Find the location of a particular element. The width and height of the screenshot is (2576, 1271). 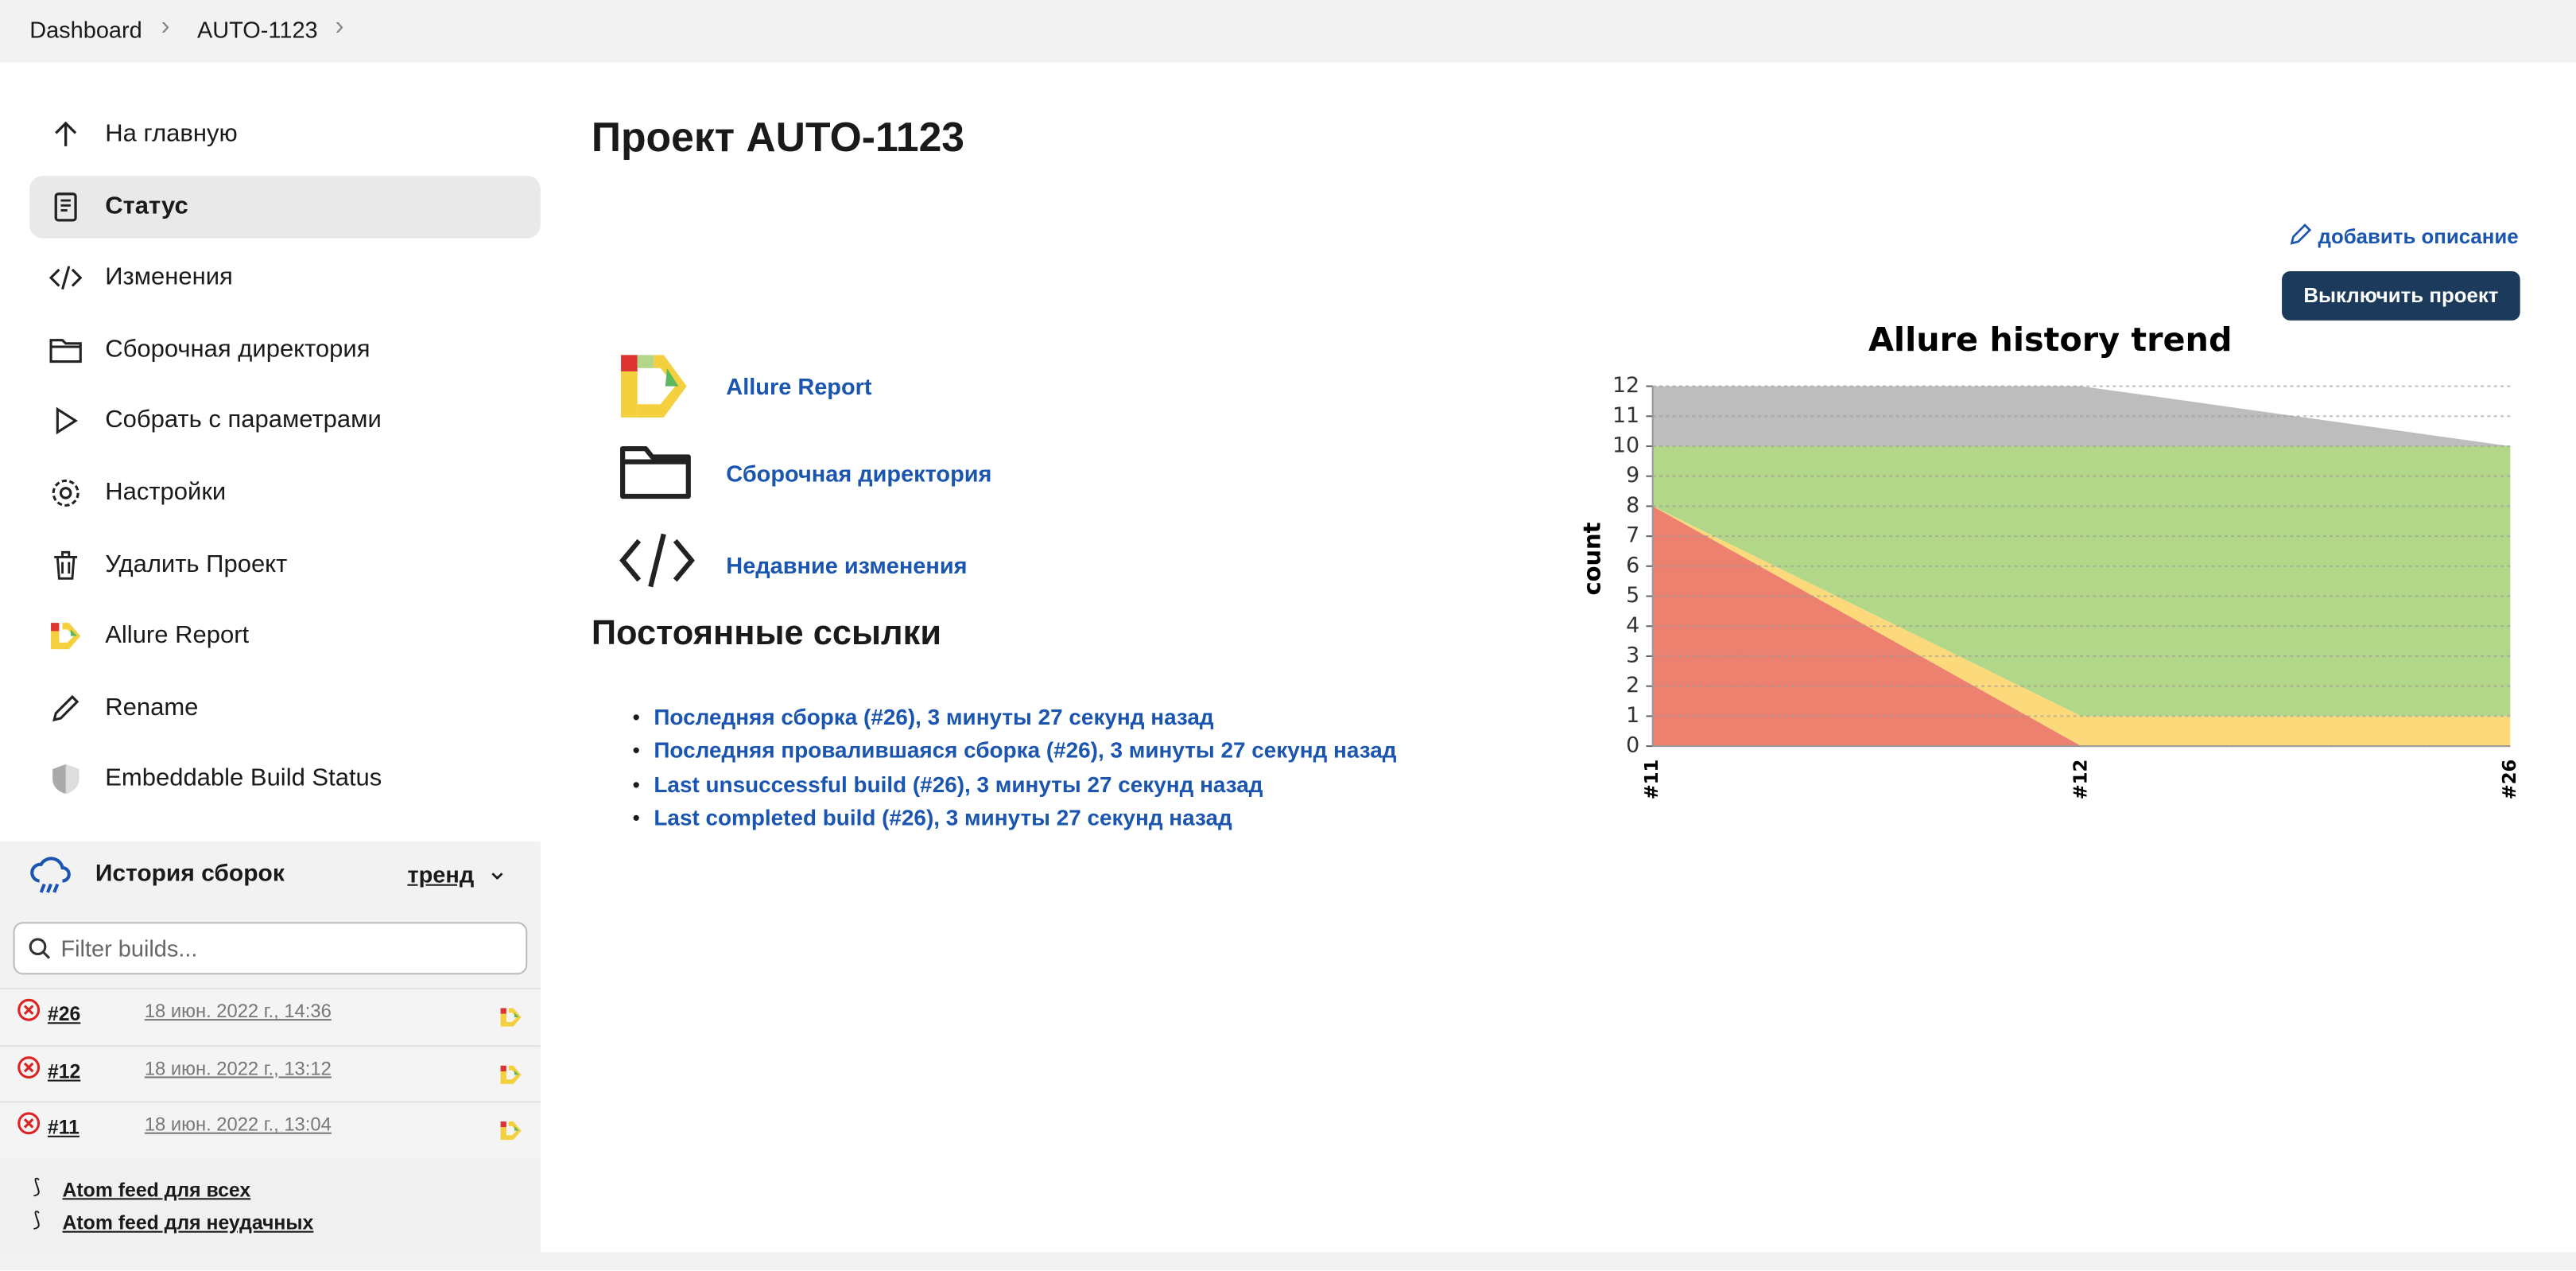

sidebar-item: Удалить Проект is located at coordinates (285, 565).